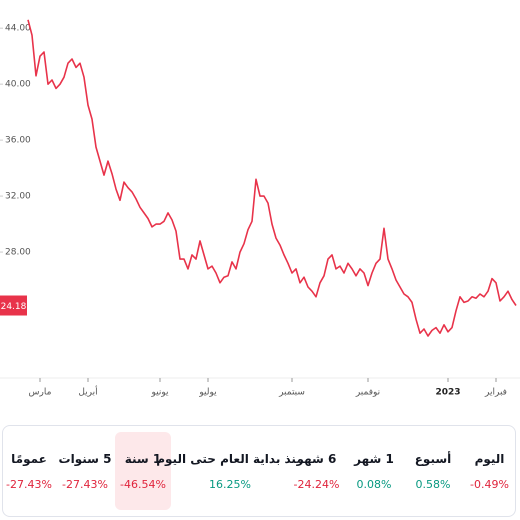 Image resolution: width=520 pixels, height=520 pixels. Describe the element at coordinates (316, 471) in the screenshot. I see `period-tab: 6 شهر -24.24%` at that location.